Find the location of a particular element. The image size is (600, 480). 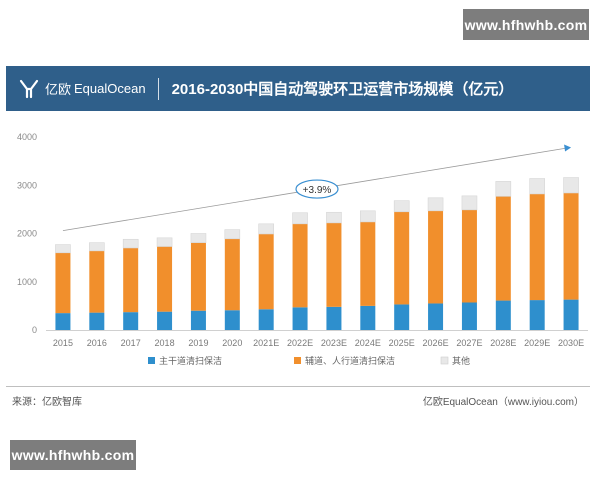

source-right: 亿欧EqualOcean（www.iyiou.com） is located at coordinates (503, 402).